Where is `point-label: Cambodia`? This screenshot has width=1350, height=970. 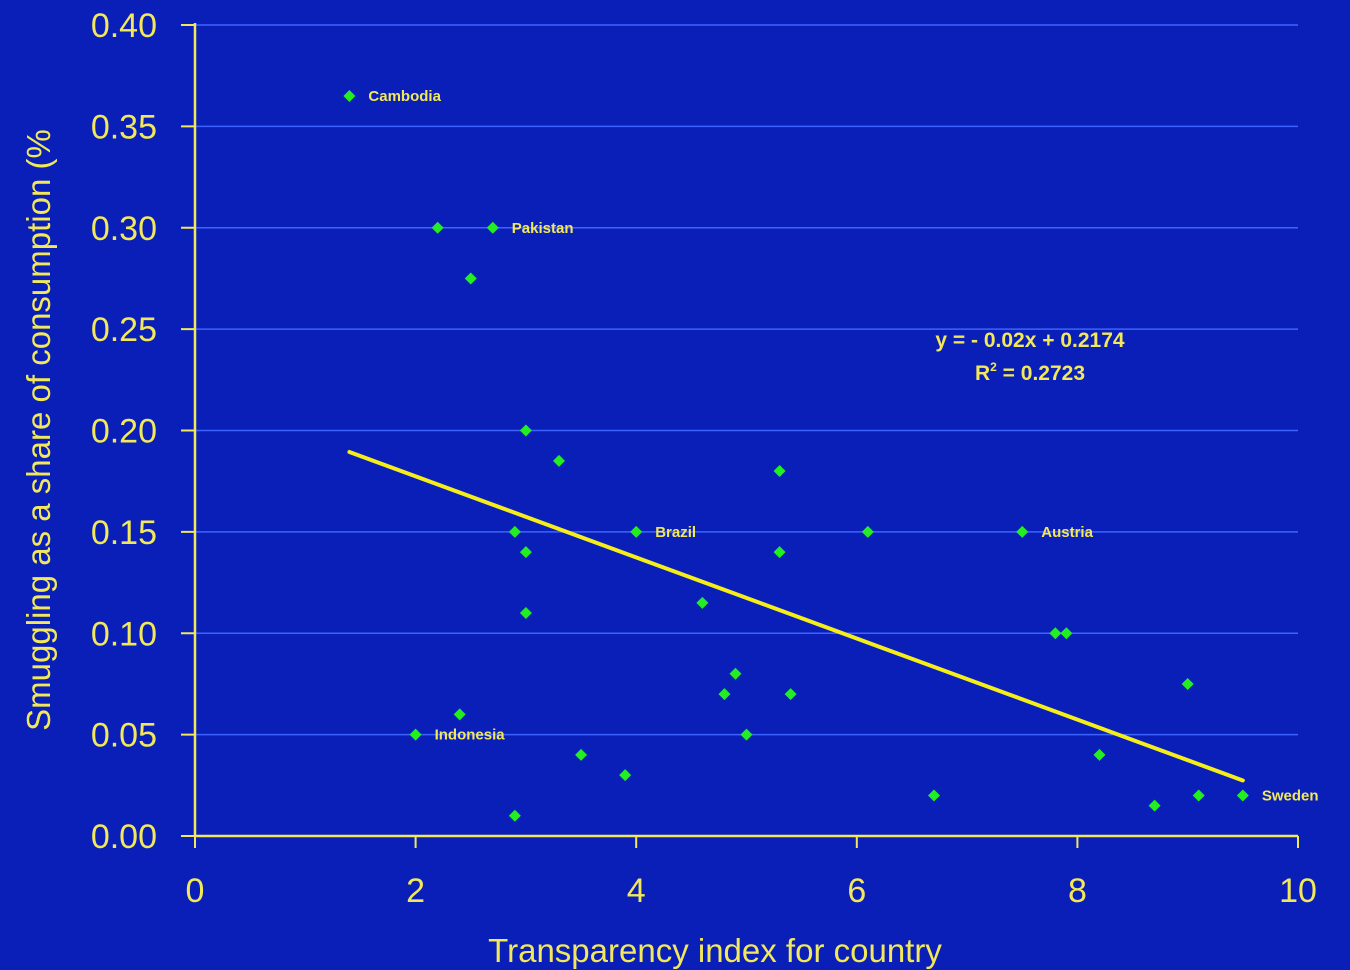 point-label: Cambodia is located at coordinates (404, 96).